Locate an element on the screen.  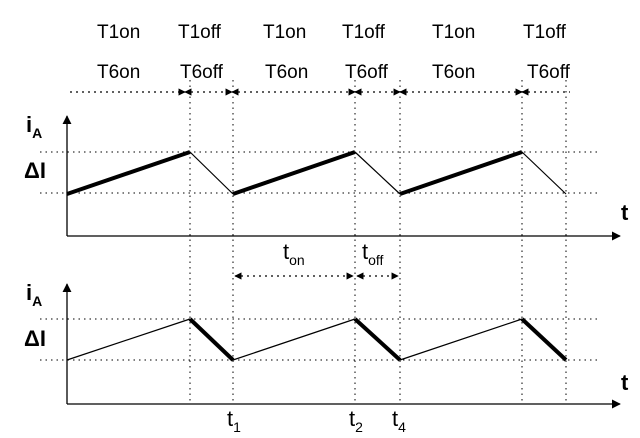
time-mark-labels: t1 t2 t4 is located at coordinates (316, 420).